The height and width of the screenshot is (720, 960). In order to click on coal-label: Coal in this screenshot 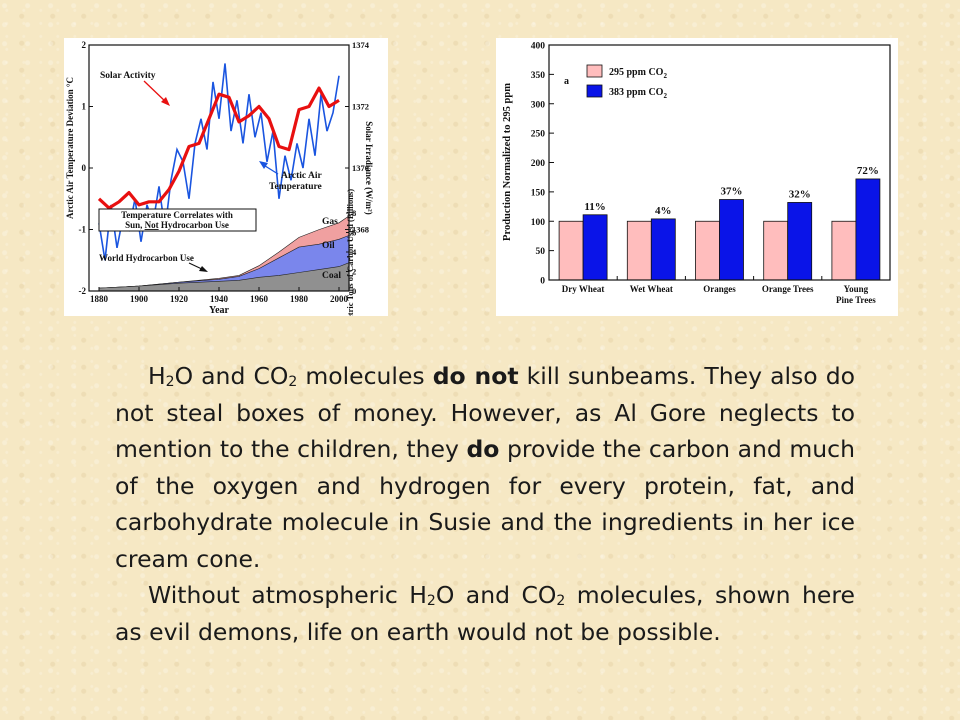, I will do `click(331, 276)`.